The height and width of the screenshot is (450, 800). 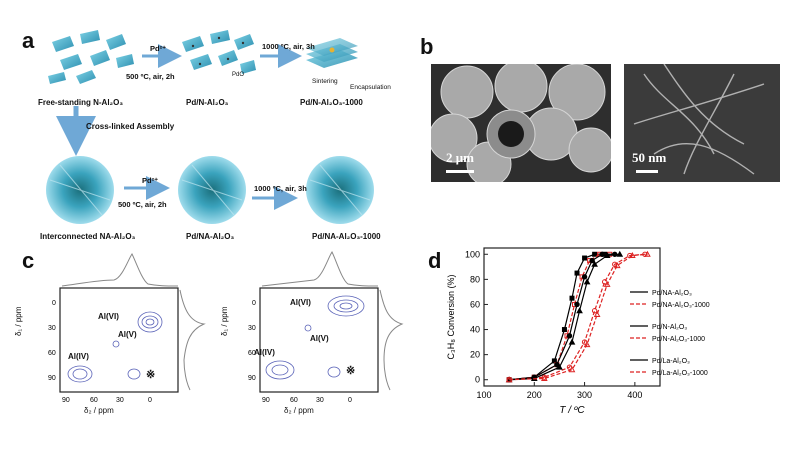 What do you see at coordinates (28, 40) in the screenshot?
I see `panel-a-letter: a` at bounding box center [28, 40].